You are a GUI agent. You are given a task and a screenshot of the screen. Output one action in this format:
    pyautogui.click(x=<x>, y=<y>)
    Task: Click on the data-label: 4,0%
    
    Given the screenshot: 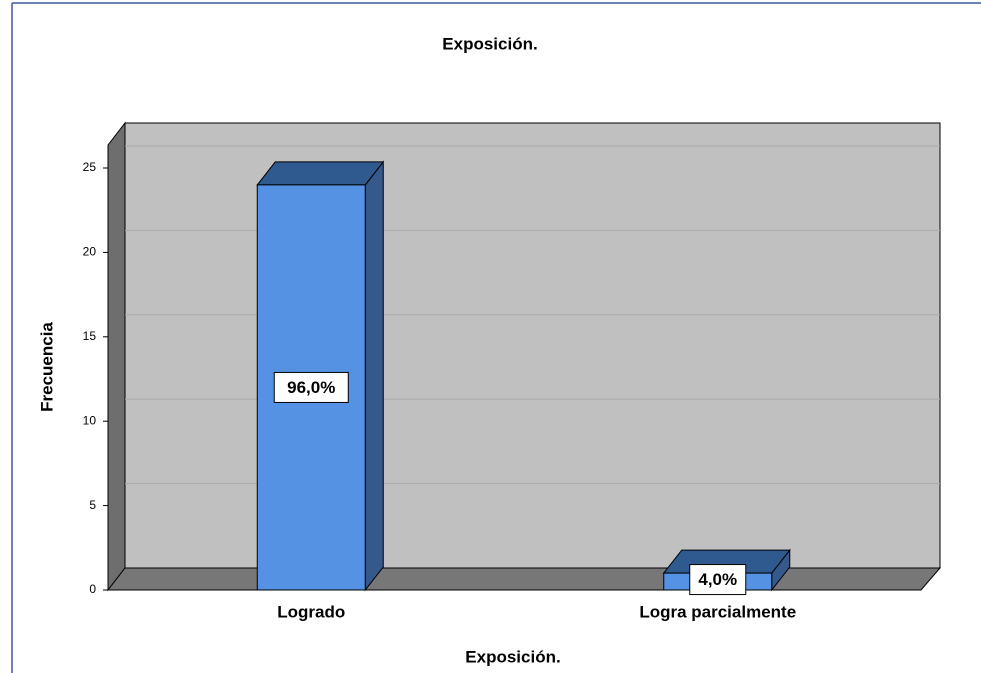 What is the action you would take?
    pyautogui.click(x=717, y=579)
    